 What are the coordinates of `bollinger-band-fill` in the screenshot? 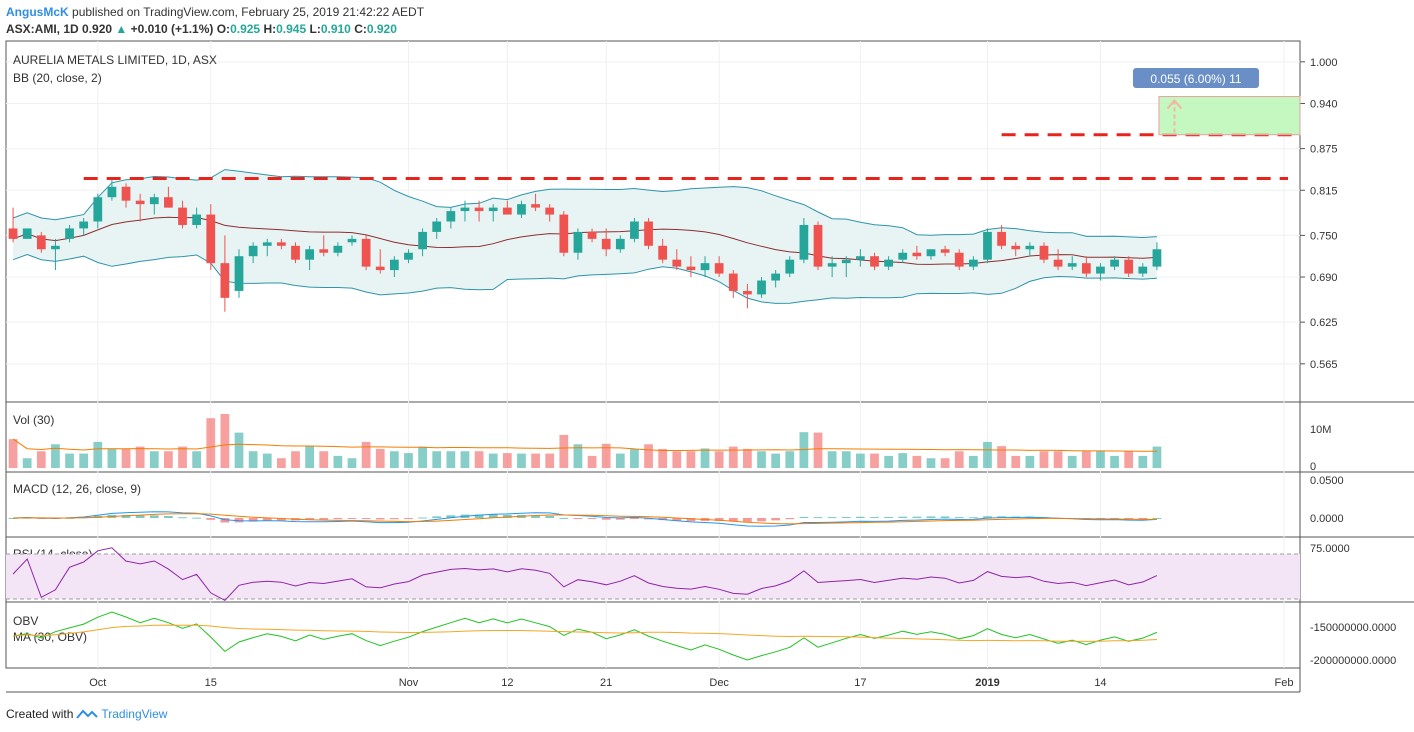 It's located at (585, 236).